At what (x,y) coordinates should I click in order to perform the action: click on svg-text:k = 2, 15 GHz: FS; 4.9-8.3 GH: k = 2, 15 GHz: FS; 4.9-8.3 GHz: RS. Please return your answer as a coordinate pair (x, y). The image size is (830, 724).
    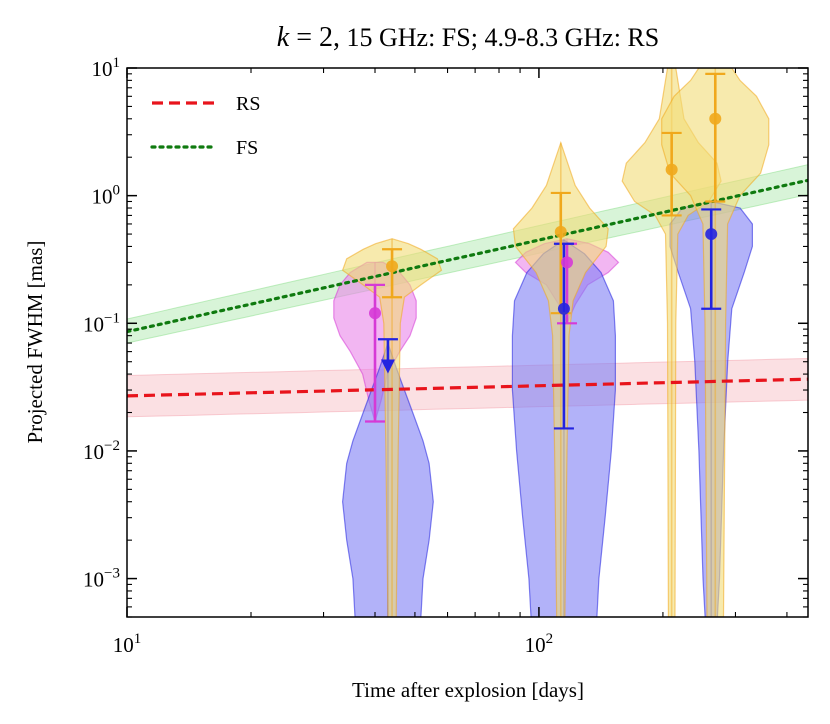
    Looking at the image, I should click on (468, 37).